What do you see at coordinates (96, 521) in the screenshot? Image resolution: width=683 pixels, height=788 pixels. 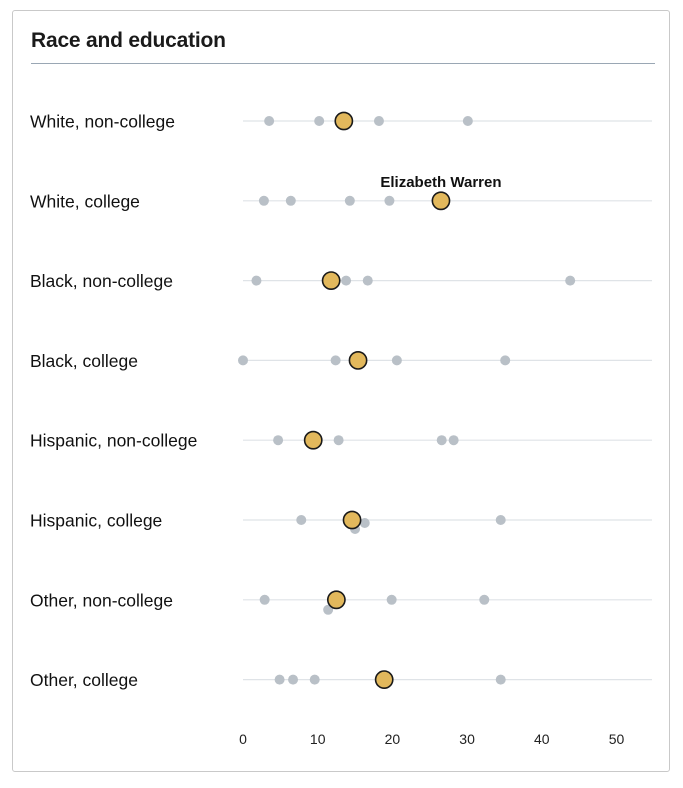 I see `row-label: Hispanic, college` at bounding box center [96, 521].